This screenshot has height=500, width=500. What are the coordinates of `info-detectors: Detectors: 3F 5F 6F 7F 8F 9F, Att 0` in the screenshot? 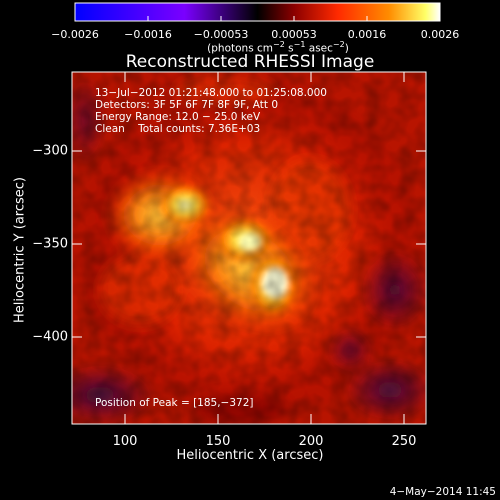 It's located at (187, 105).